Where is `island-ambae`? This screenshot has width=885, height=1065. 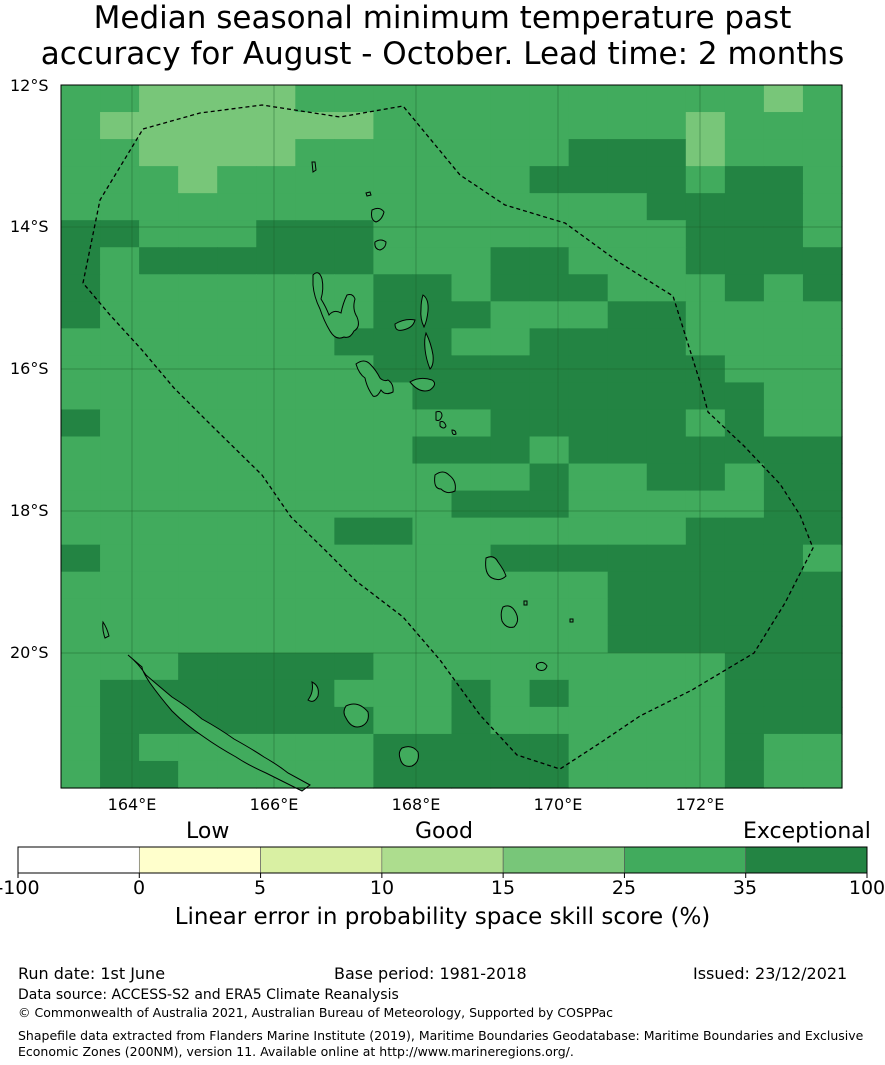
island-ambae is located at coordinates (405, 325).